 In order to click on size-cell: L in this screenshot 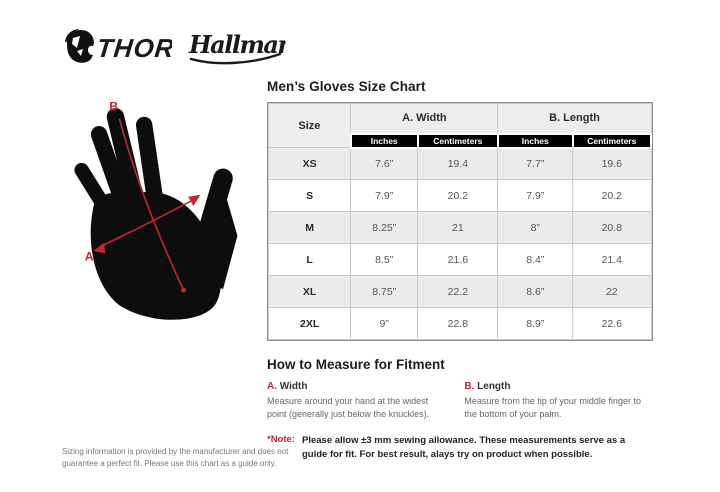, I will do `click(309, 259)`.